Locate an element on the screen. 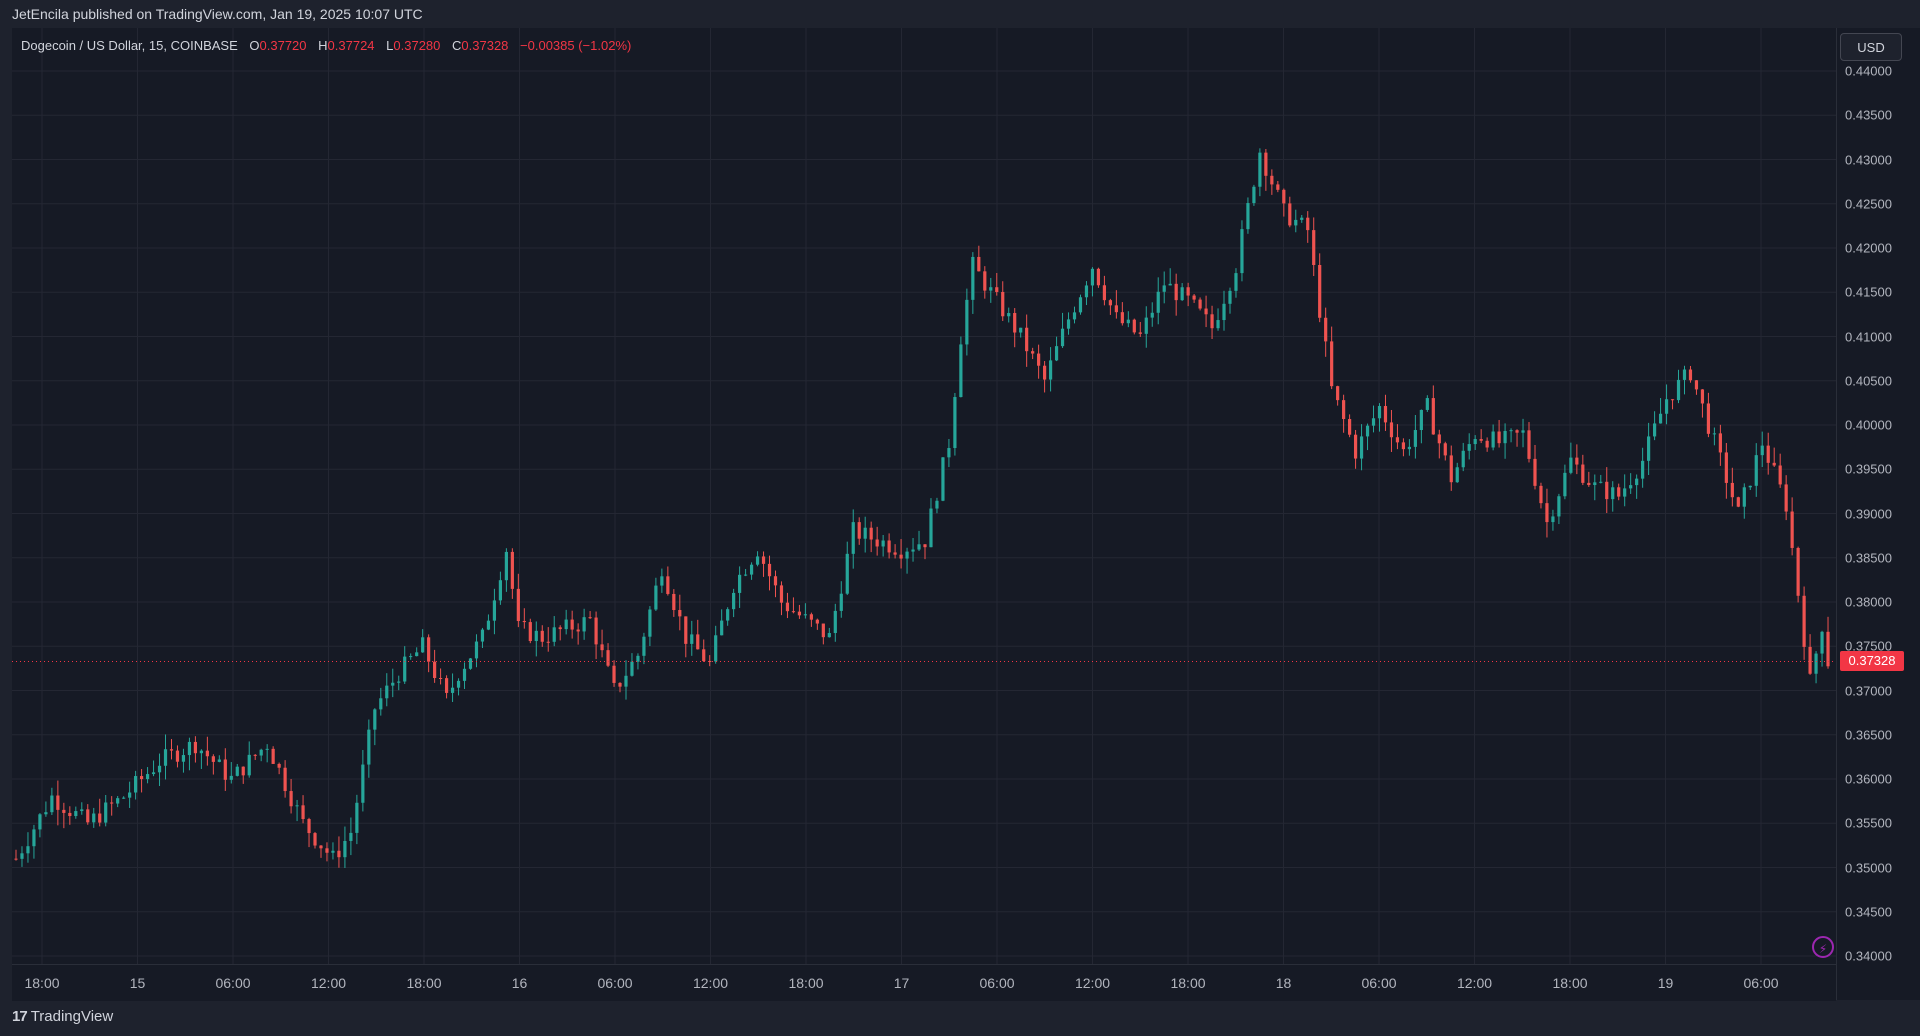 This screenshot has height=1036, width=1920. time-tick: 17 is located at coordinates (901, 983).